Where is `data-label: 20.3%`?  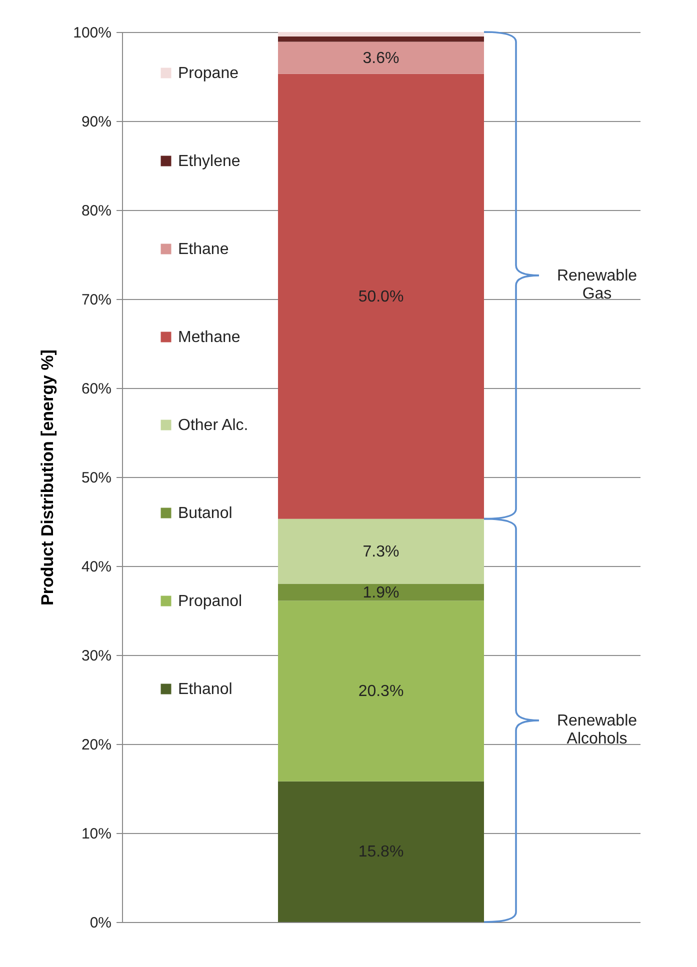
data-label: 20.3% is located at coordinates (381, 691).